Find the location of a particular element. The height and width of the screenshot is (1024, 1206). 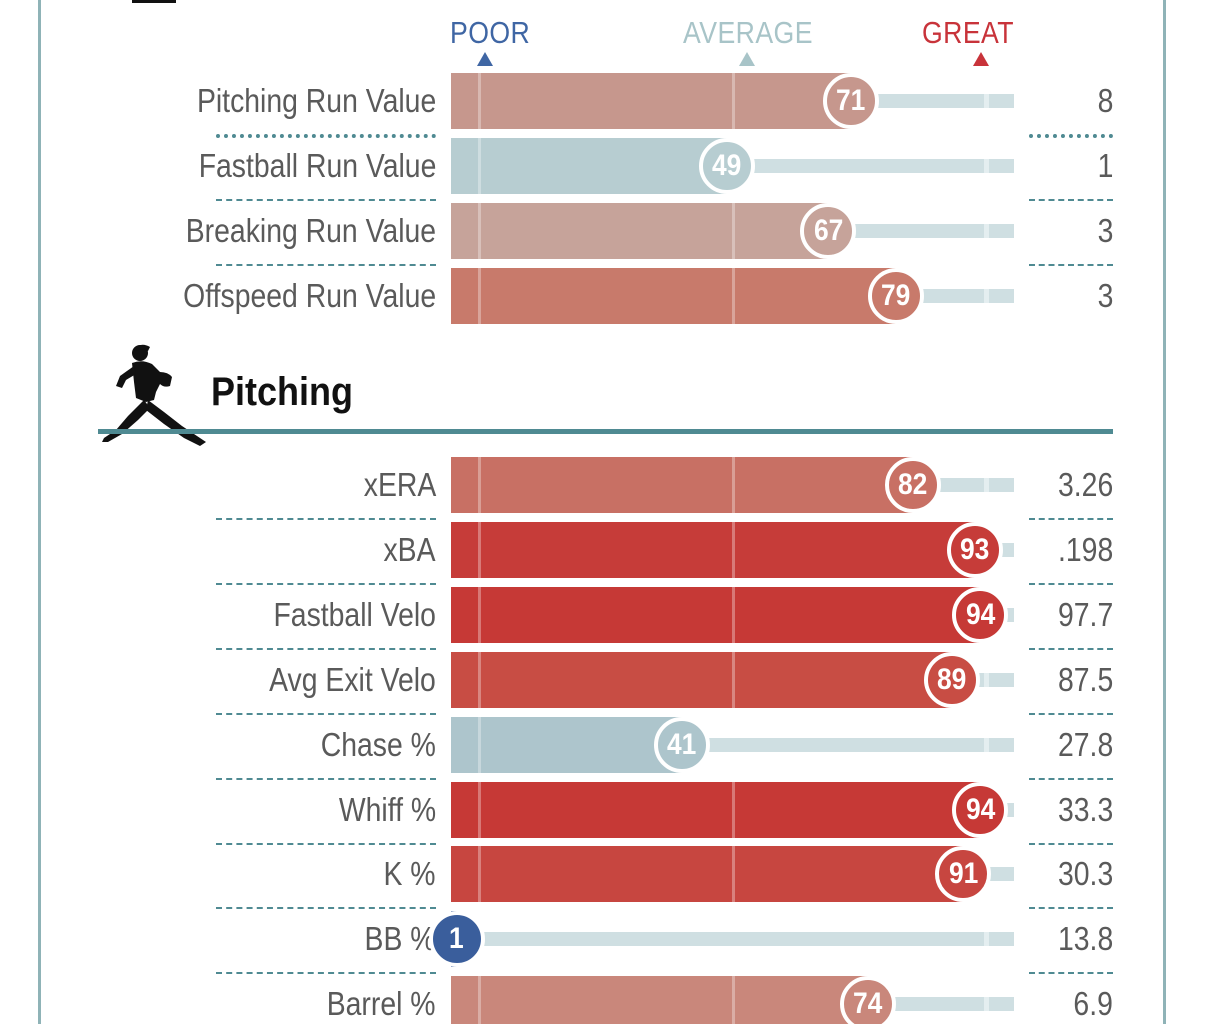

metric-label-text: Chase % is located at coordinates (378, 744).